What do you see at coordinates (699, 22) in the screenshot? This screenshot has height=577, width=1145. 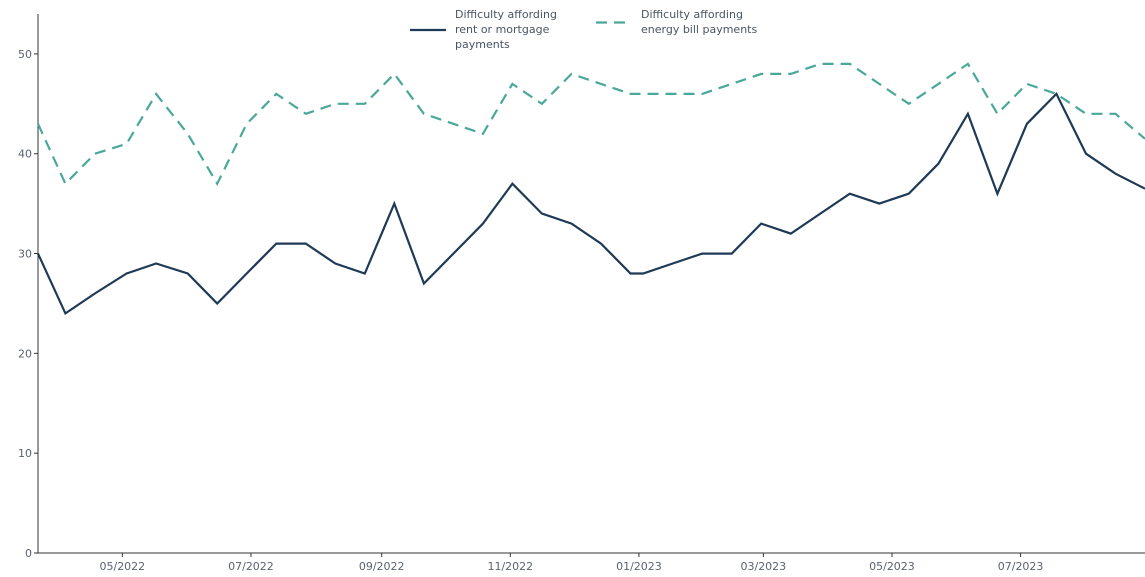 I see `legend-label: Difficulty affording energy bill payments` at bounding box center [699, 22].